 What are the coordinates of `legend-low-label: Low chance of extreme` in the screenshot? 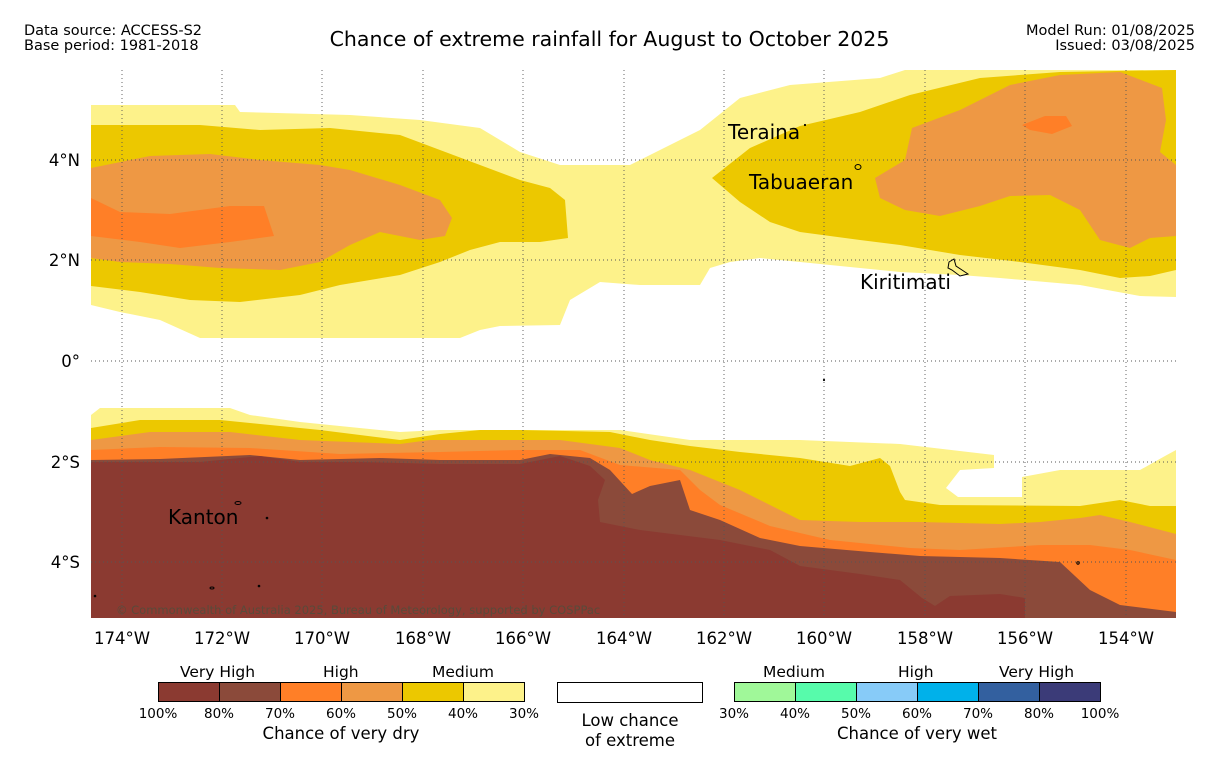 It's located at (630, 731).